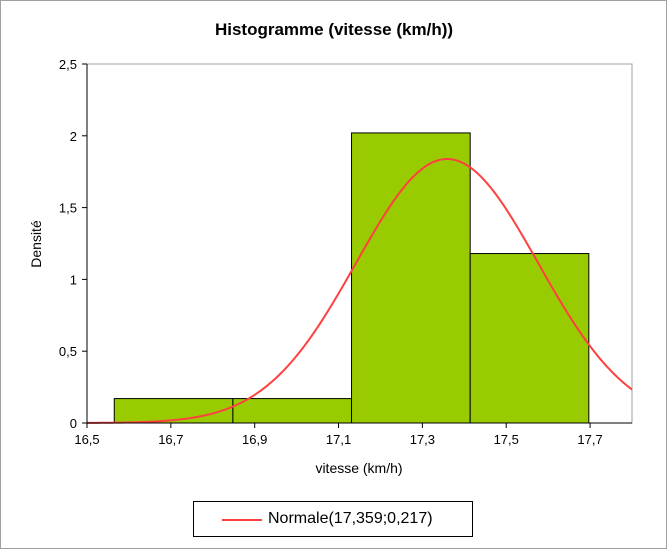 The image size is (667, 553). Describe the element at coordinates (68, 208) in the screenshot. I see `y-tick-label: 1,5` at that location.